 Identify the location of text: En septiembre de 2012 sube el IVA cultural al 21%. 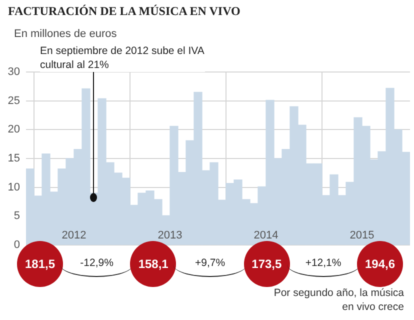
(122, 58).